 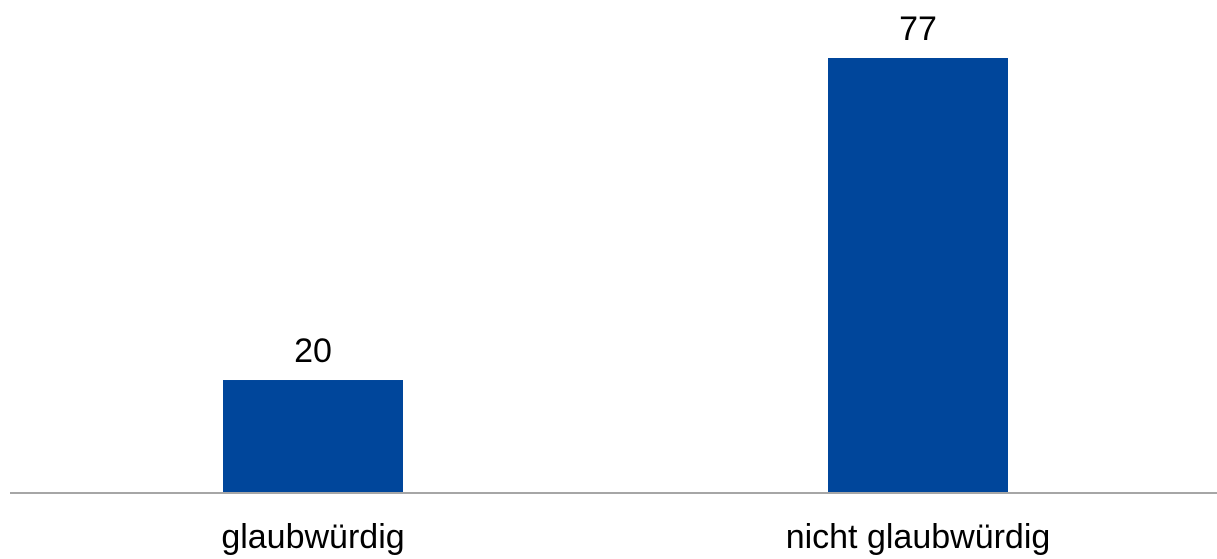 I want to click on data-label-2: 77, so click(x=918, y=29).